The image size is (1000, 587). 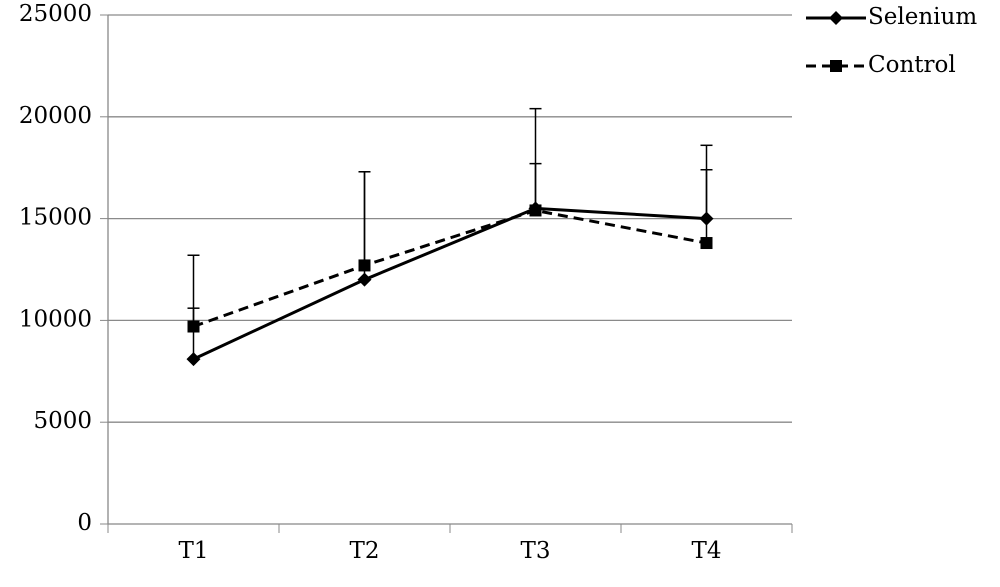 I want to click on y-tick-label: 25000, so click(x=55, y=14).